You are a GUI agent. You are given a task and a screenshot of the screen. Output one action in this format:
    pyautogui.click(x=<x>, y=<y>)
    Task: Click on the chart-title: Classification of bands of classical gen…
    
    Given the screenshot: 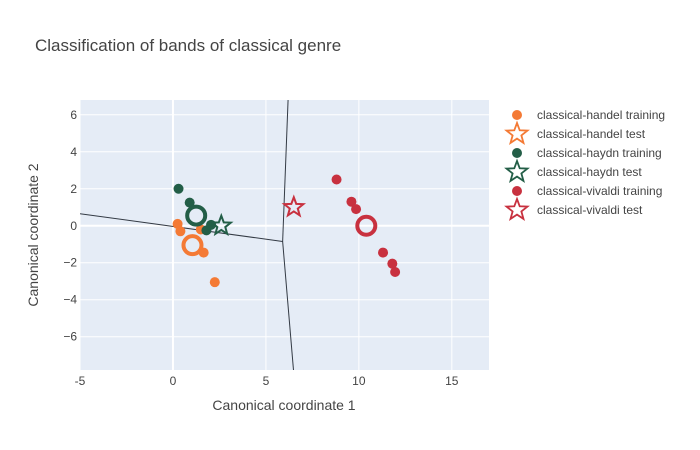 What is the action you would take?
    pyautogui.click(x=188, y=45)
    